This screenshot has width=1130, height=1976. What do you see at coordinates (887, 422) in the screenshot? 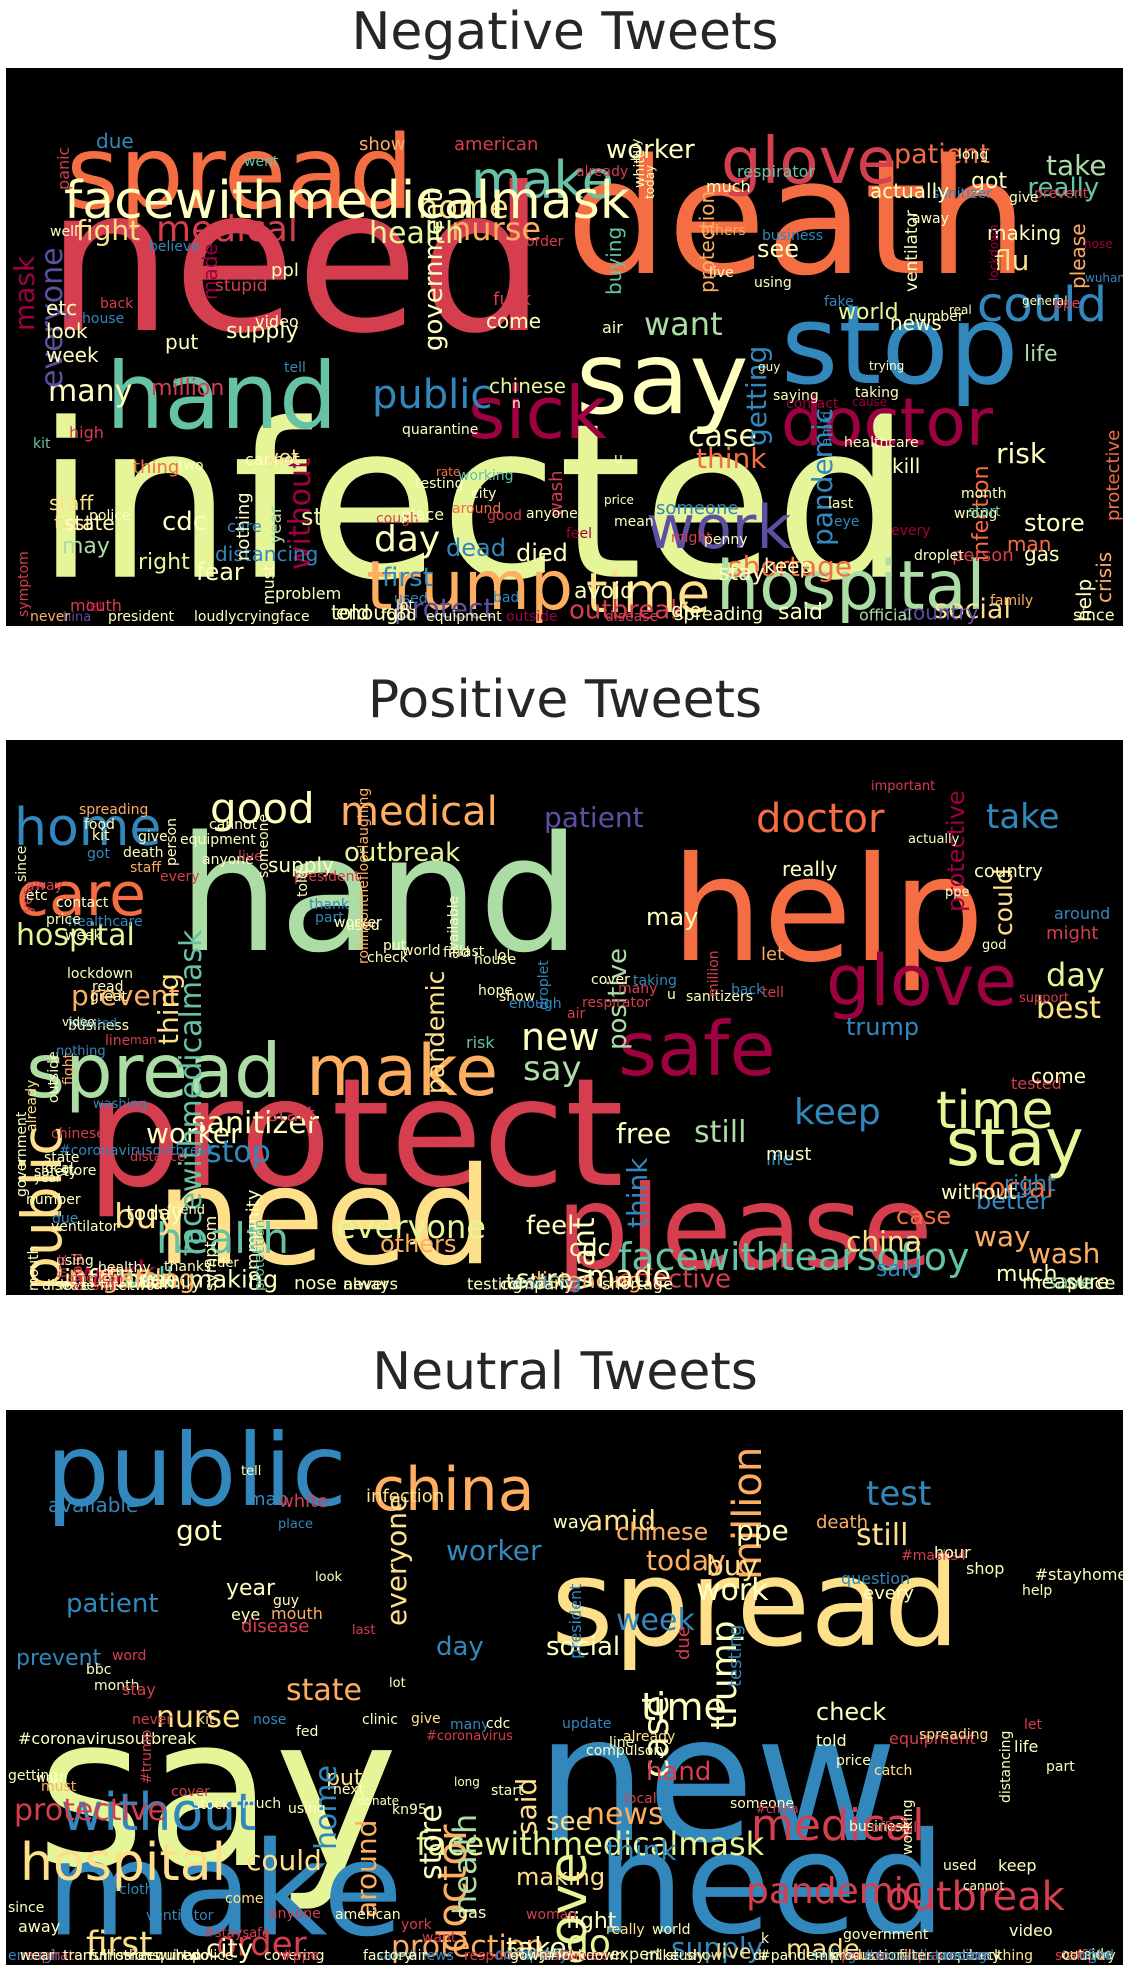
I see `word-doctor: doctor` at bounding box center [887, 422].